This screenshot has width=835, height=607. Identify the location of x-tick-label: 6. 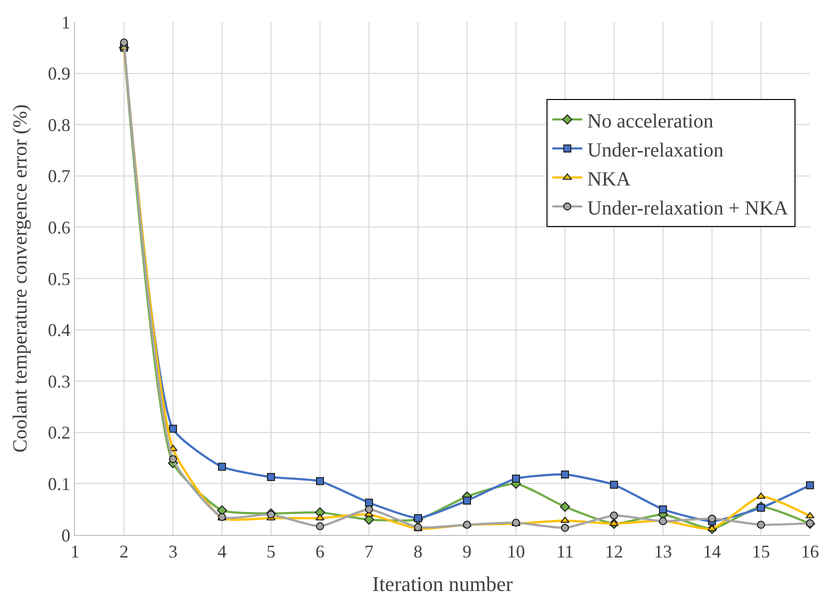
(320, 552).